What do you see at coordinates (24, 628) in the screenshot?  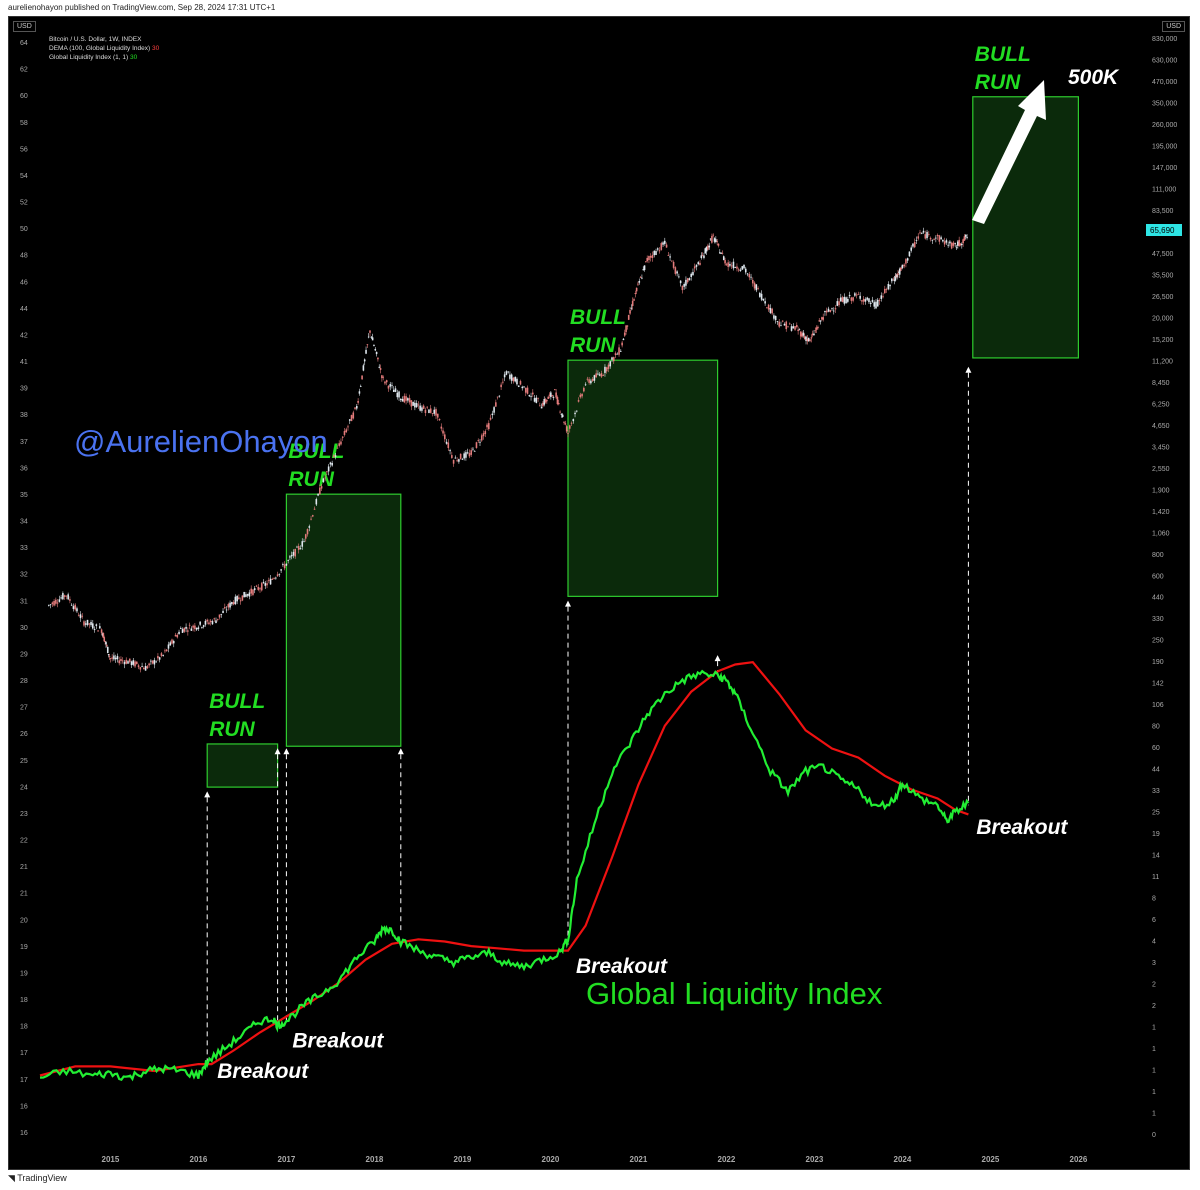 I see `left-tick-label: 30` at bounding box center [24, 628].